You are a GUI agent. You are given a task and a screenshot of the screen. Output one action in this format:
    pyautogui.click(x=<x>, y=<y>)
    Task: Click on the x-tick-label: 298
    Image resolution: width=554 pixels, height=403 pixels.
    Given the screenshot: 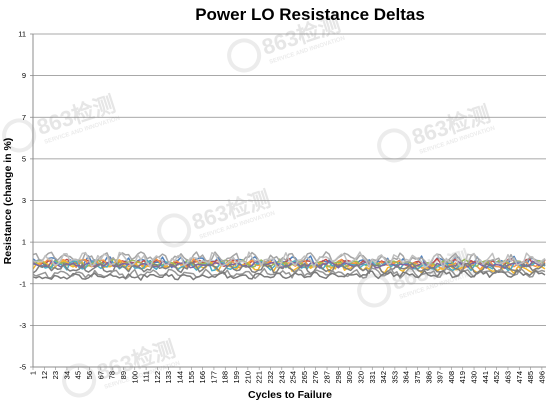 What is the action you would take?
    pyautogui.click(x=338, y=377)
    